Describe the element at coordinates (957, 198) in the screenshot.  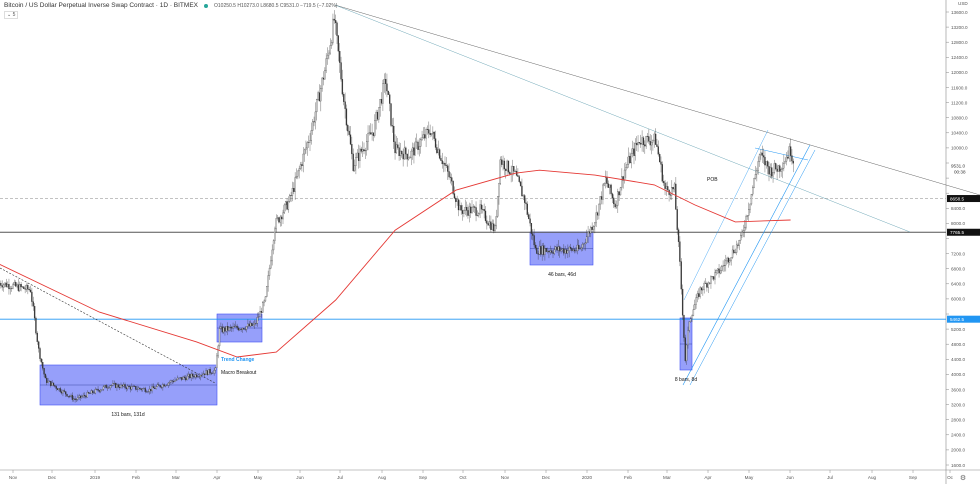
I see `price-level-label: 8658.5` at that location.